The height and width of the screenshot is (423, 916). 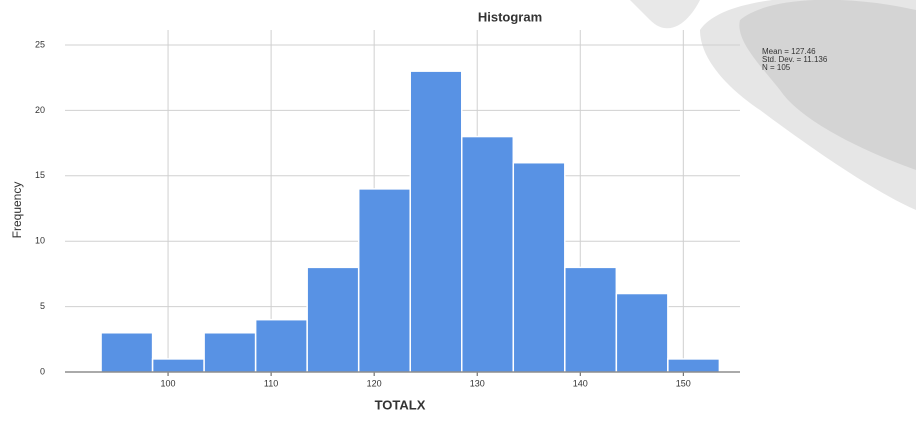 I want to click on y-axis-label: Frequency, so click(x=17, y=210).